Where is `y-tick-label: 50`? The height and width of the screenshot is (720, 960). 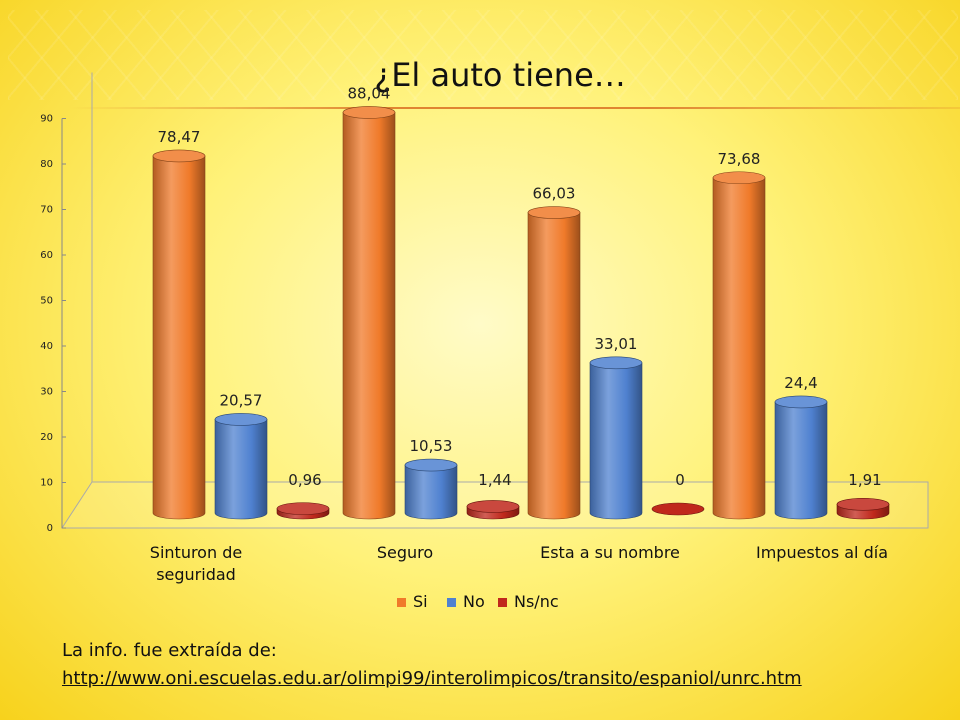 y-tick-label: 50 is located at coordinates (46, 301).